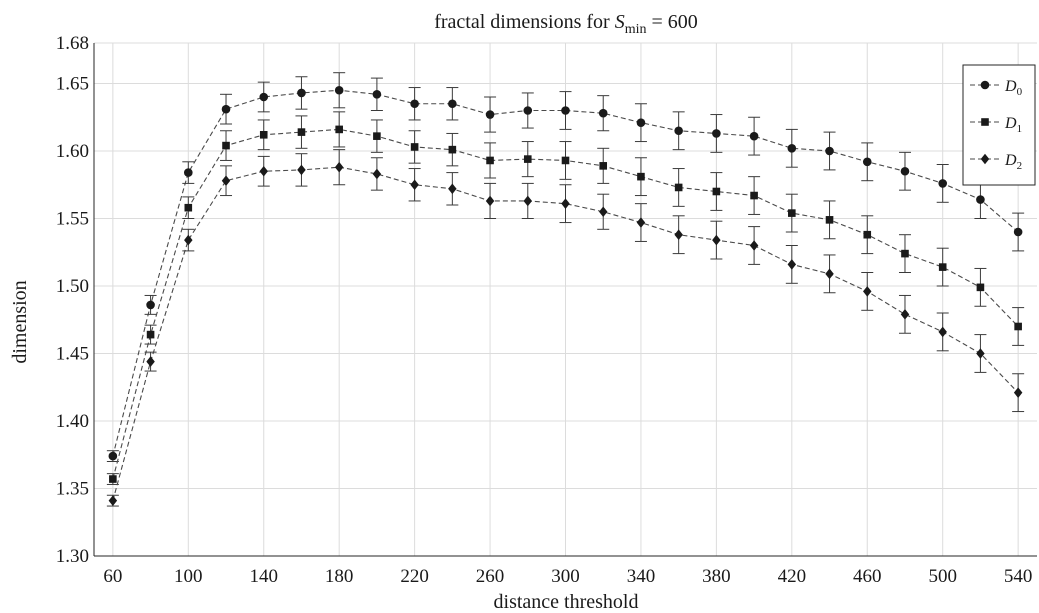  What do you see at coordinates (1020, 92) in the screenshot?
I see `legend-label-subscript: 0` at bounding box center [1020, 92].